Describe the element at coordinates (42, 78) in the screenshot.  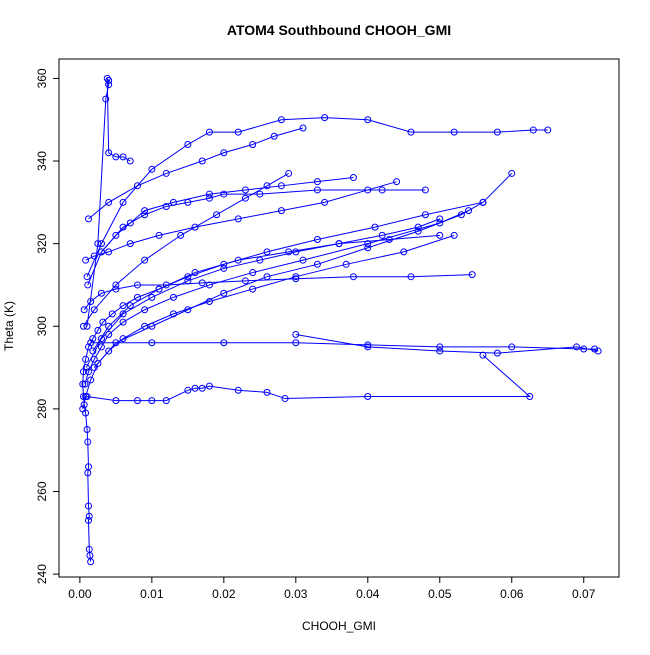
I see `y-tick-label: 360` at that location.